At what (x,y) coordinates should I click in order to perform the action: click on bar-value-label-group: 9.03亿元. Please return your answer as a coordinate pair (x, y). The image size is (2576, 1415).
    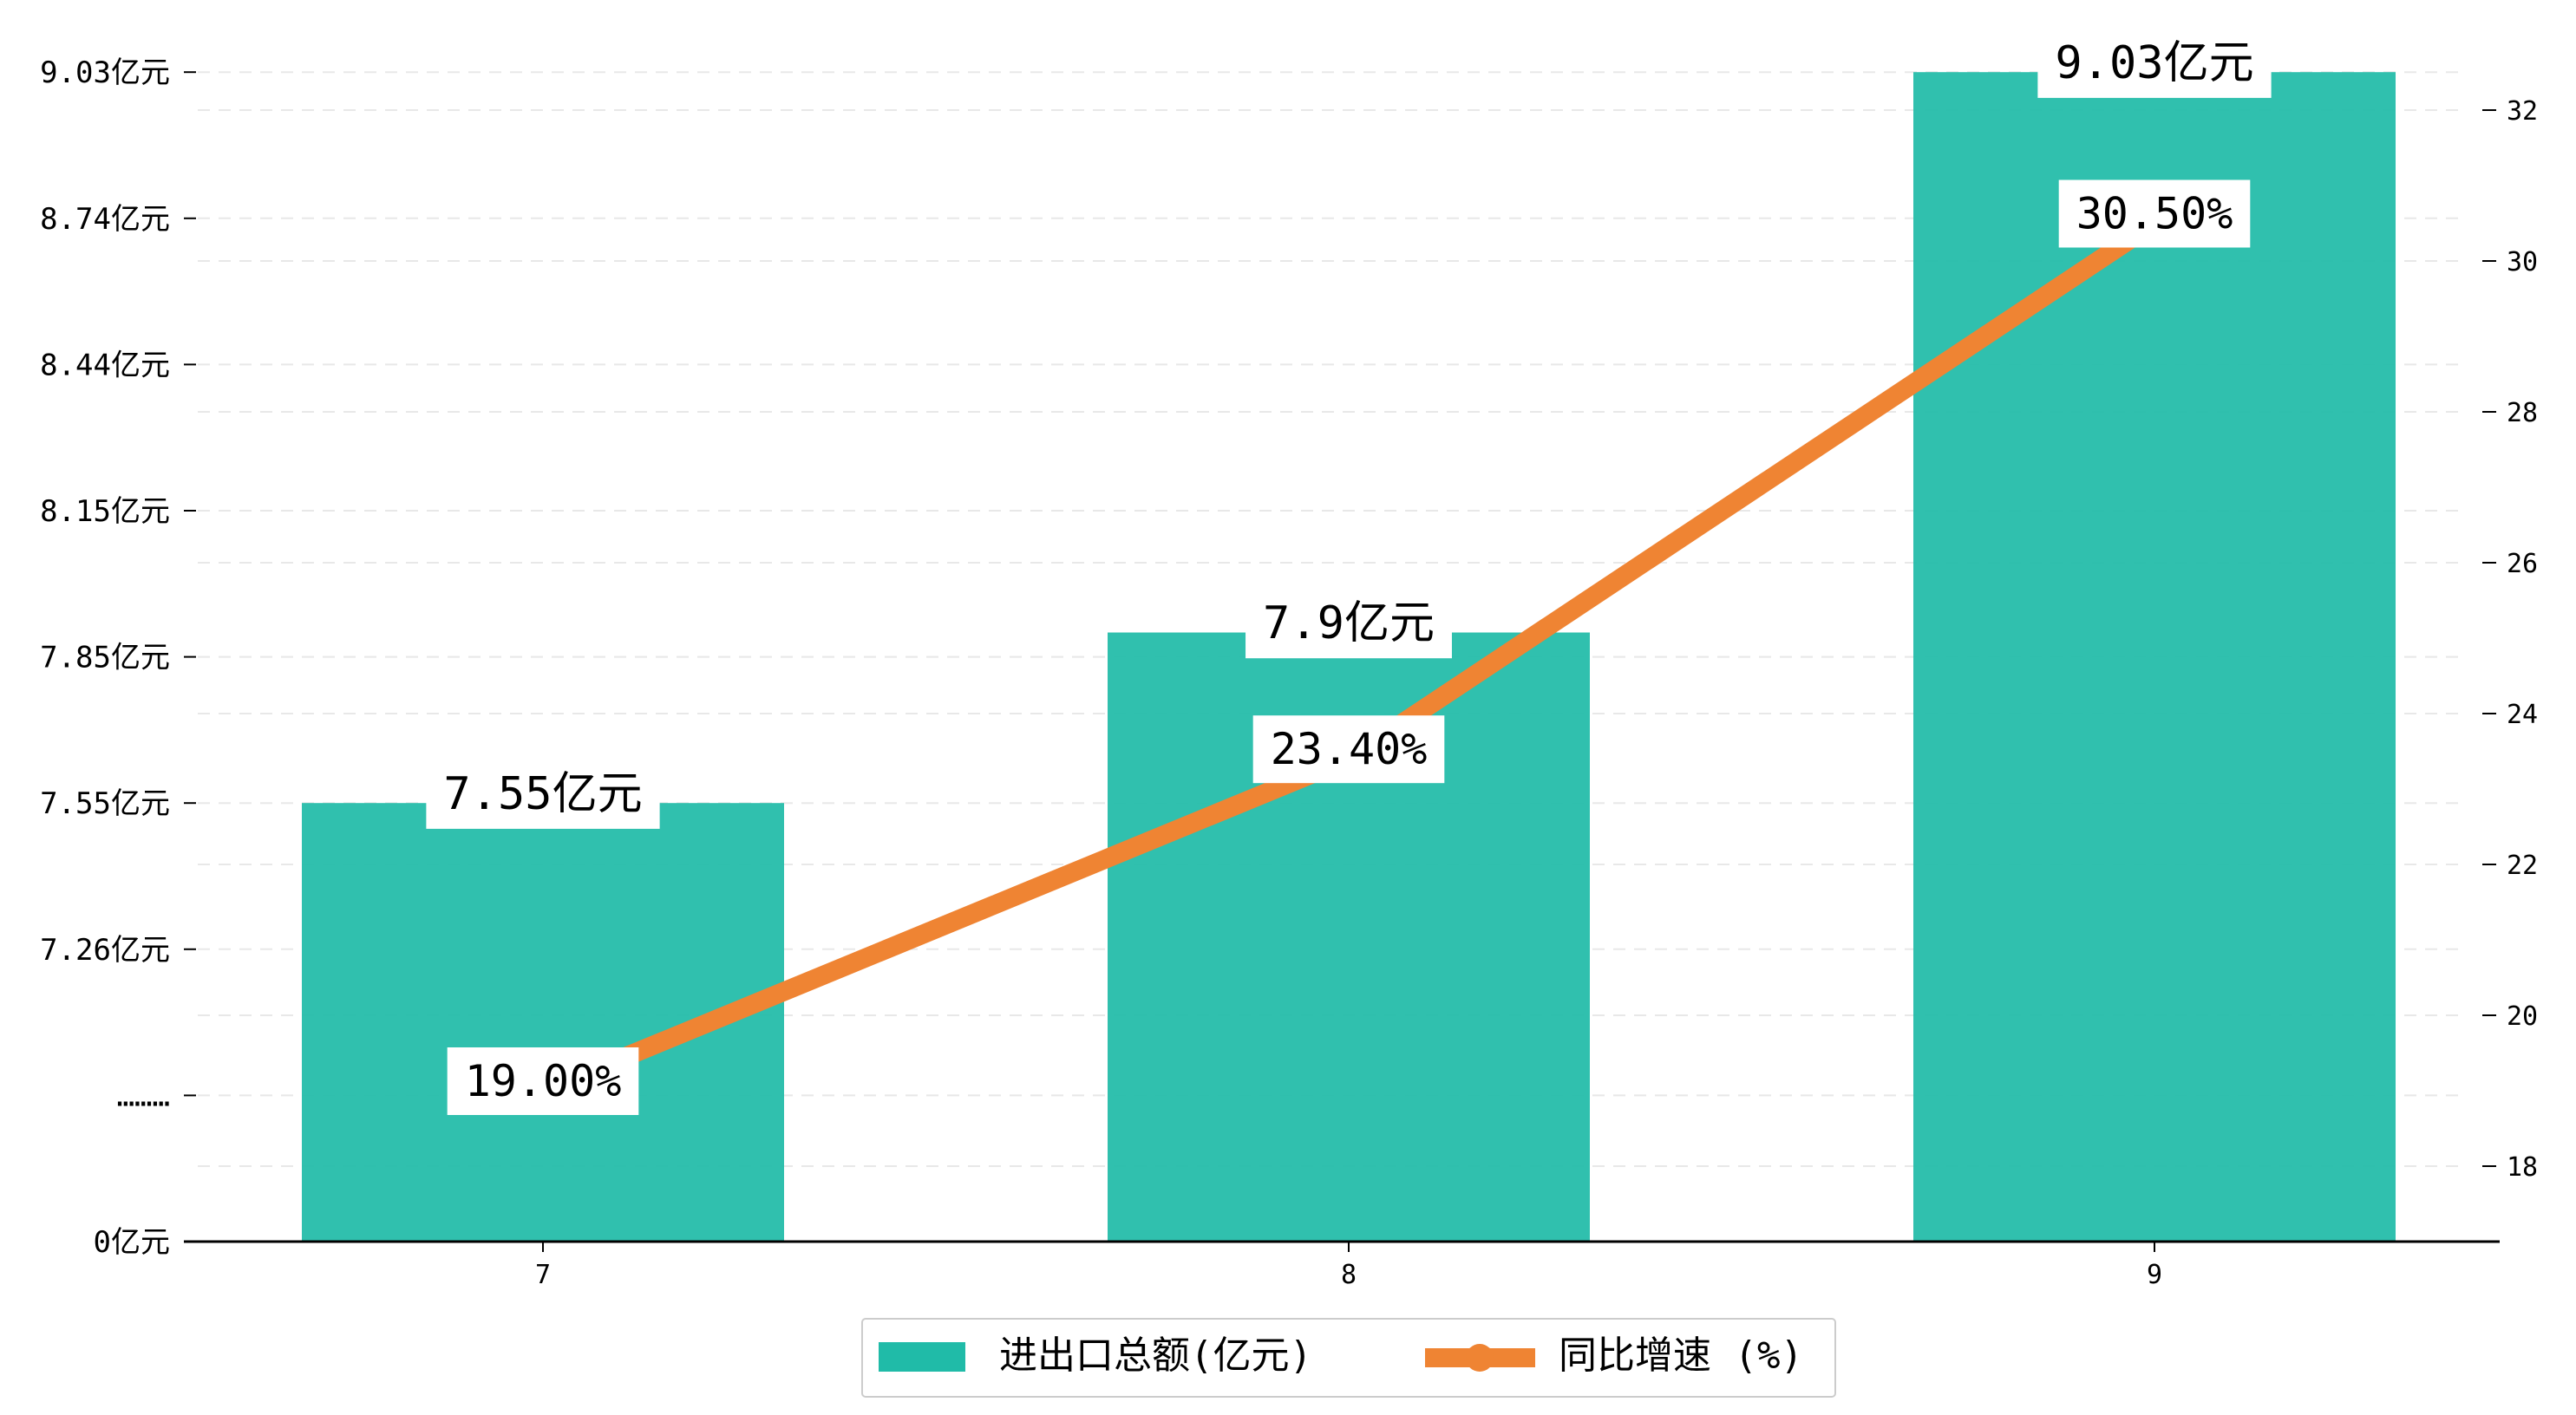
    Looking at the image, I should click on (2154, 63).